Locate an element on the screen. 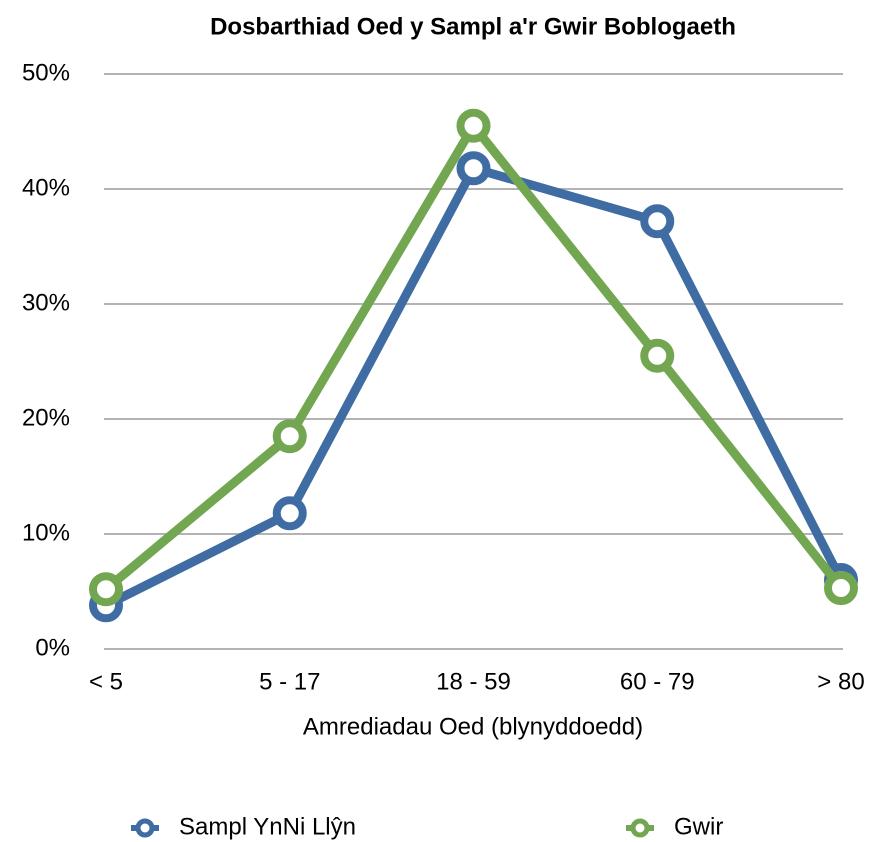  x-tick-label: 18 - 59 is located at coordinates (473, 681).